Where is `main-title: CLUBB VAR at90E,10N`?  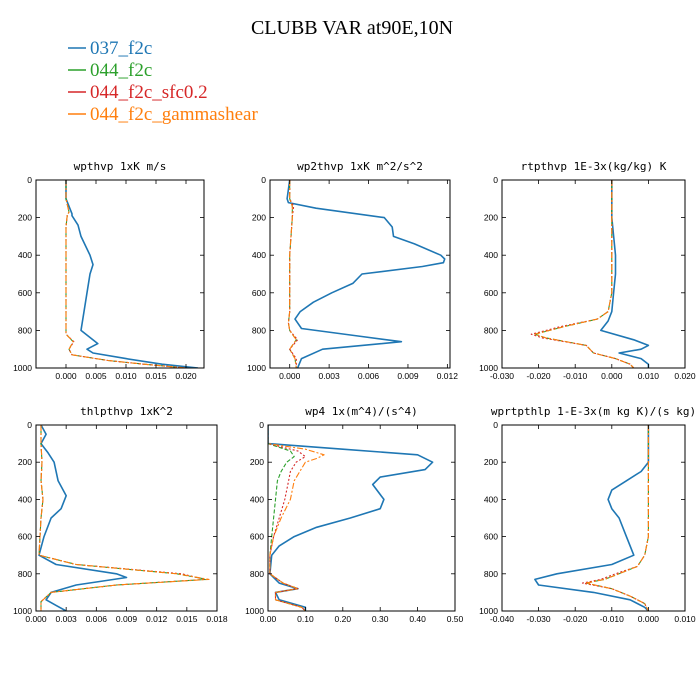 main-title: CLUBB VAR at90E,10N is located at coordinates (352, 28).